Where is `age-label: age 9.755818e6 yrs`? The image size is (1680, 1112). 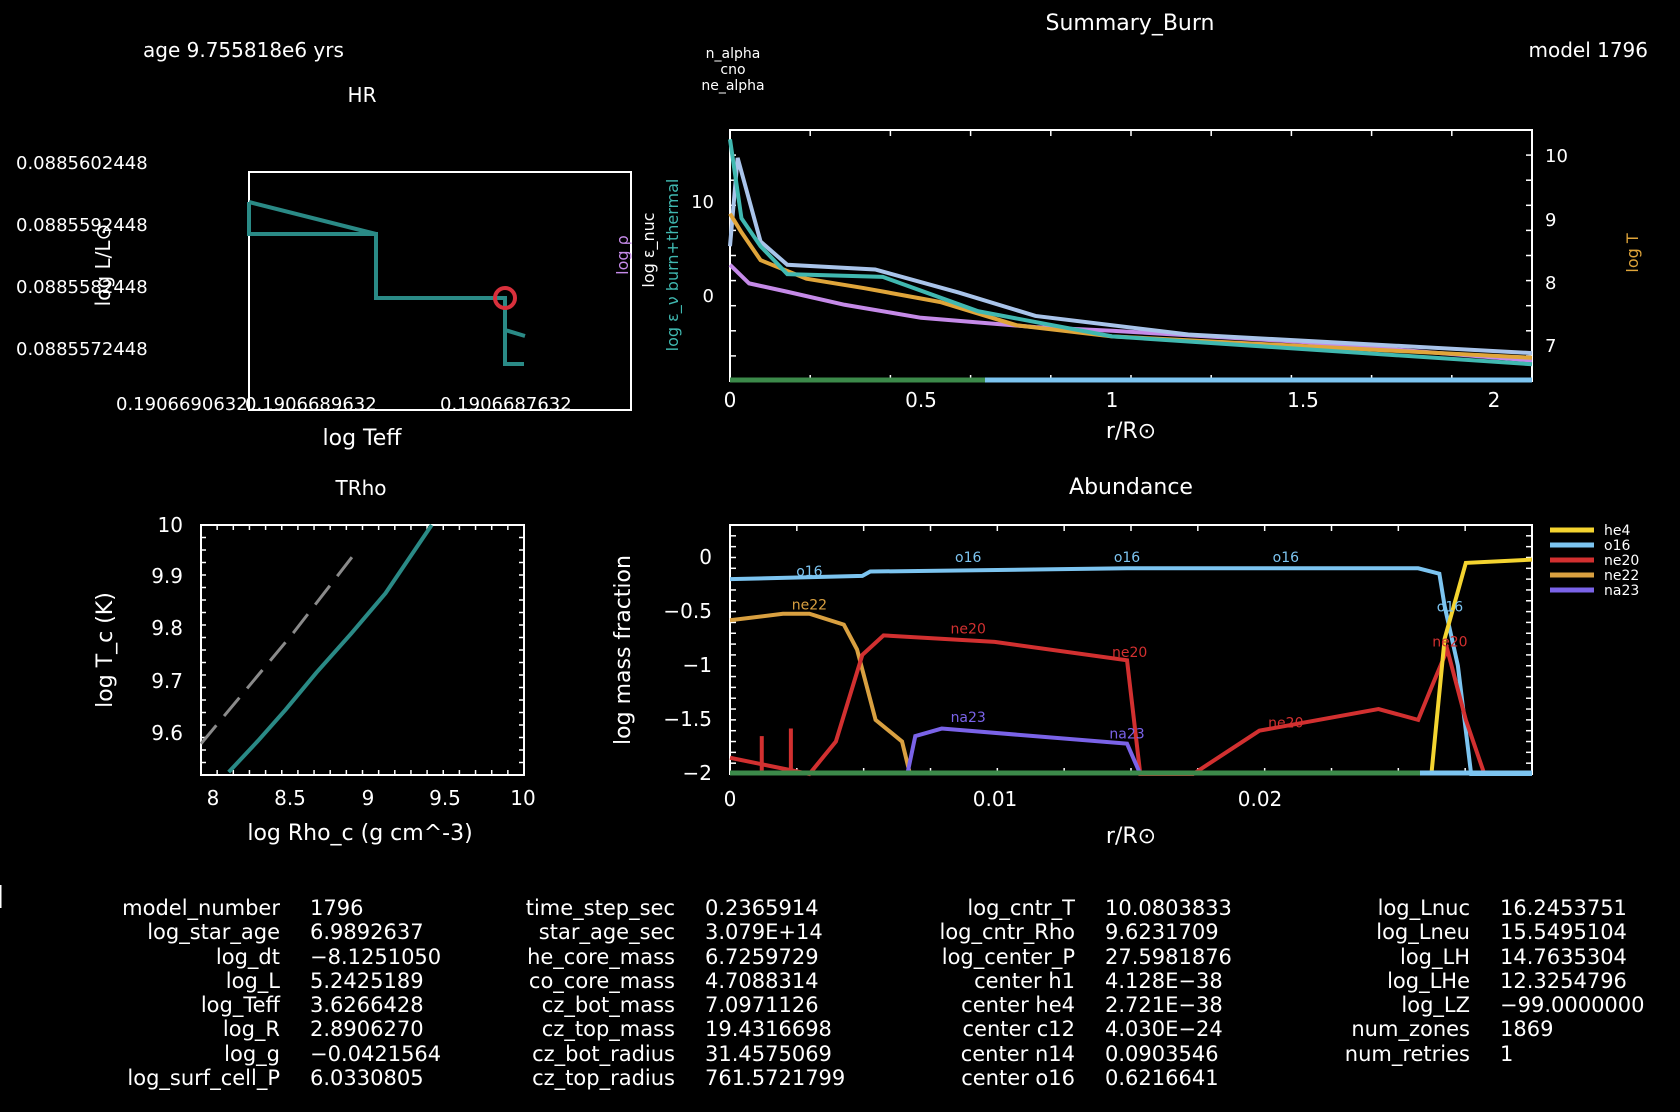 age-label: age 9.755818e6 yrs is located at coordinates (243, 50).